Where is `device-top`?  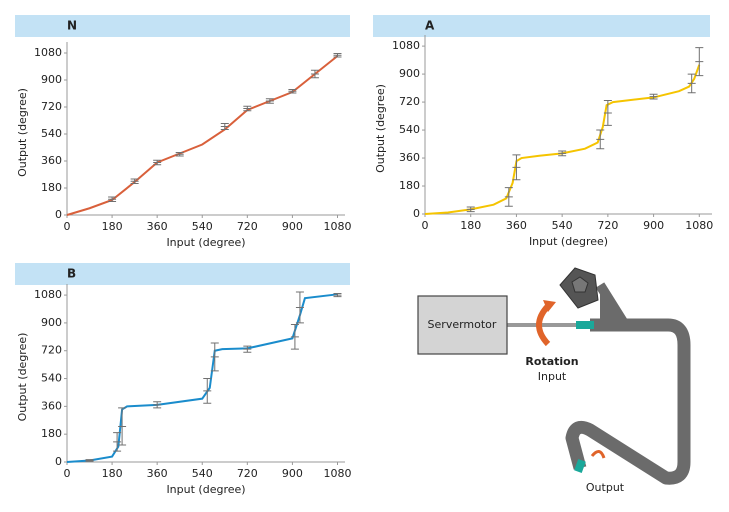
device-top is located at coordinates (580, 284).